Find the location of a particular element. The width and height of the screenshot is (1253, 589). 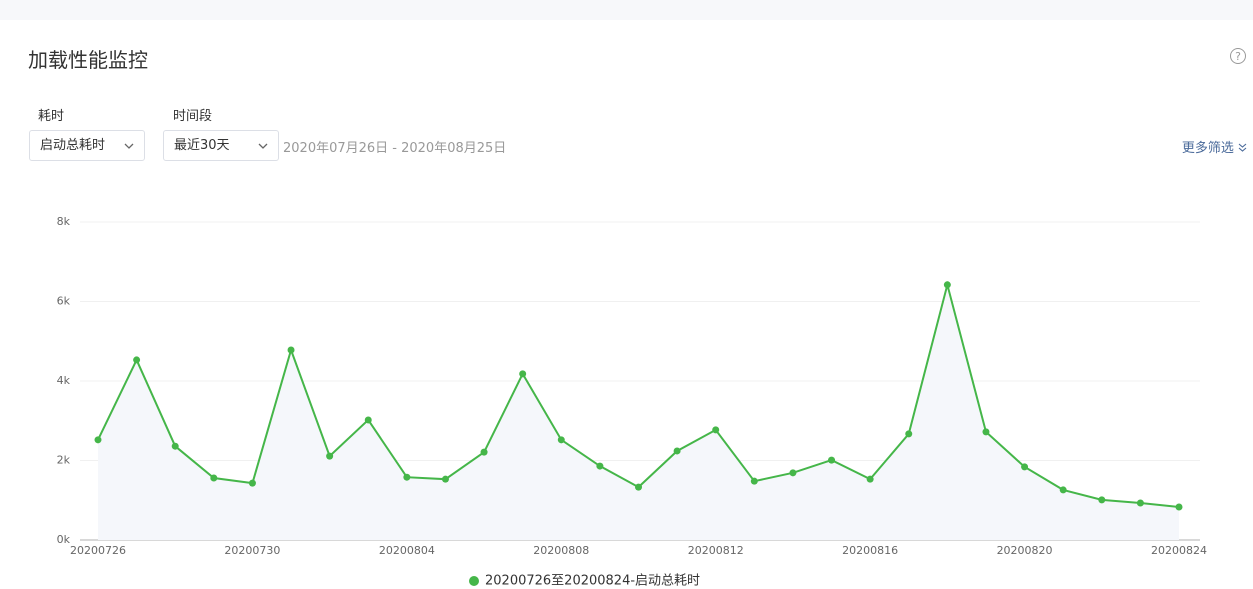

top-bar is located at coordinates (626, 10).